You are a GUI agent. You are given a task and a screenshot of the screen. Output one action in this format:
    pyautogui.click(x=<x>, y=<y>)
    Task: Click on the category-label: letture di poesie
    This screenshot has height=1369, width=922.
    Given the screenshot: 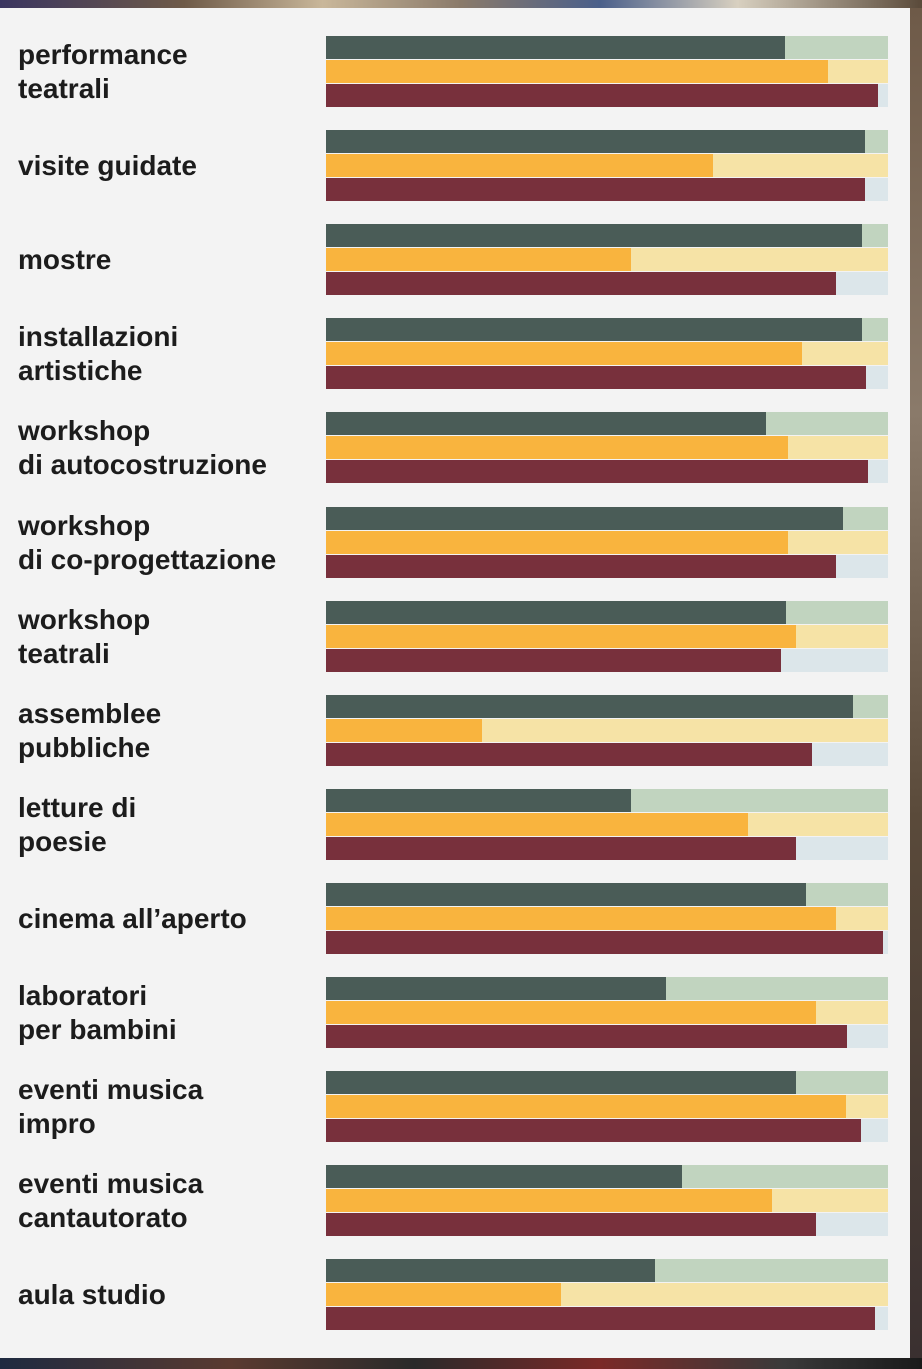 What is the action you would take?
    pyautogui.click(x=77, y=824)
    